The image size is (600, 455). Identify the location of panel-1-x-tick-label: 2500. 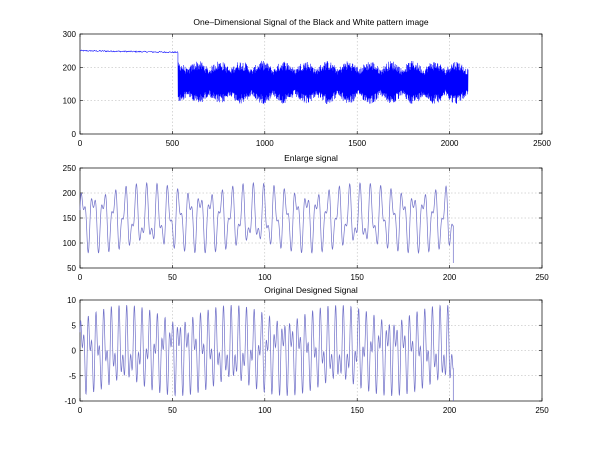
(542, 143).